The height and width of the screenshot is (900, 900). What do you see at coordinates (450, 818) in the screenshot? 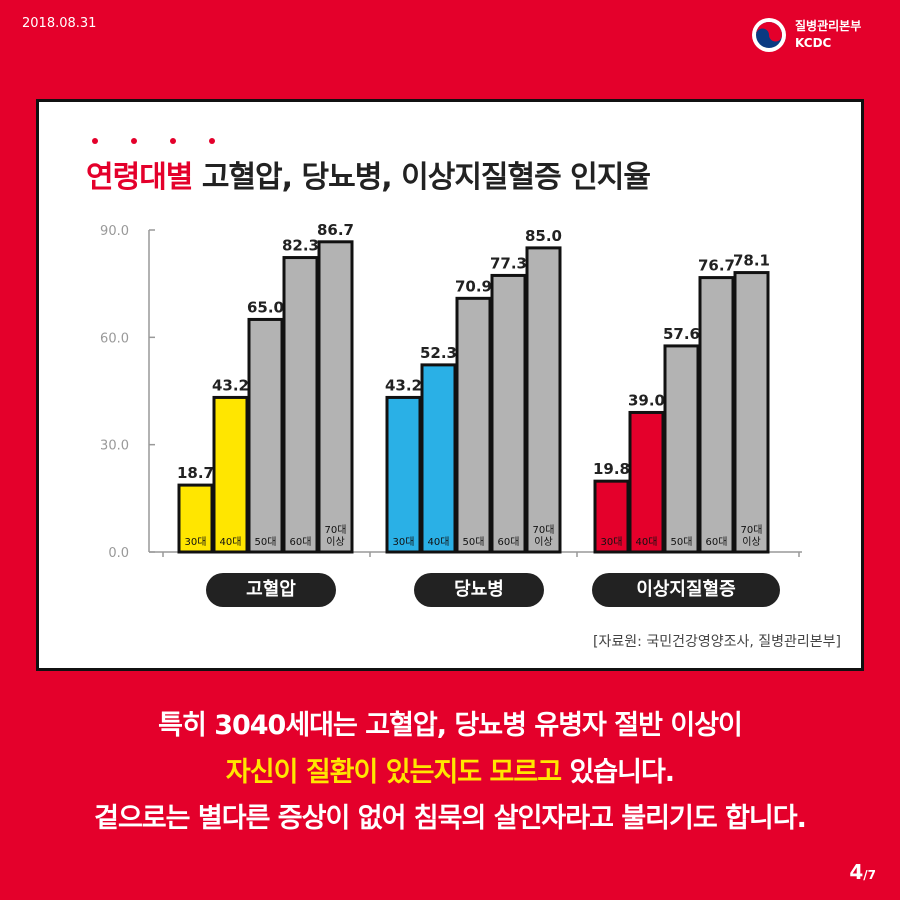
I see `caption-line-3: 겉으로는 별다른 증상이 없어 침묵의 살인자라고 불리기도 합니다.` at bounding box center [450, 818].